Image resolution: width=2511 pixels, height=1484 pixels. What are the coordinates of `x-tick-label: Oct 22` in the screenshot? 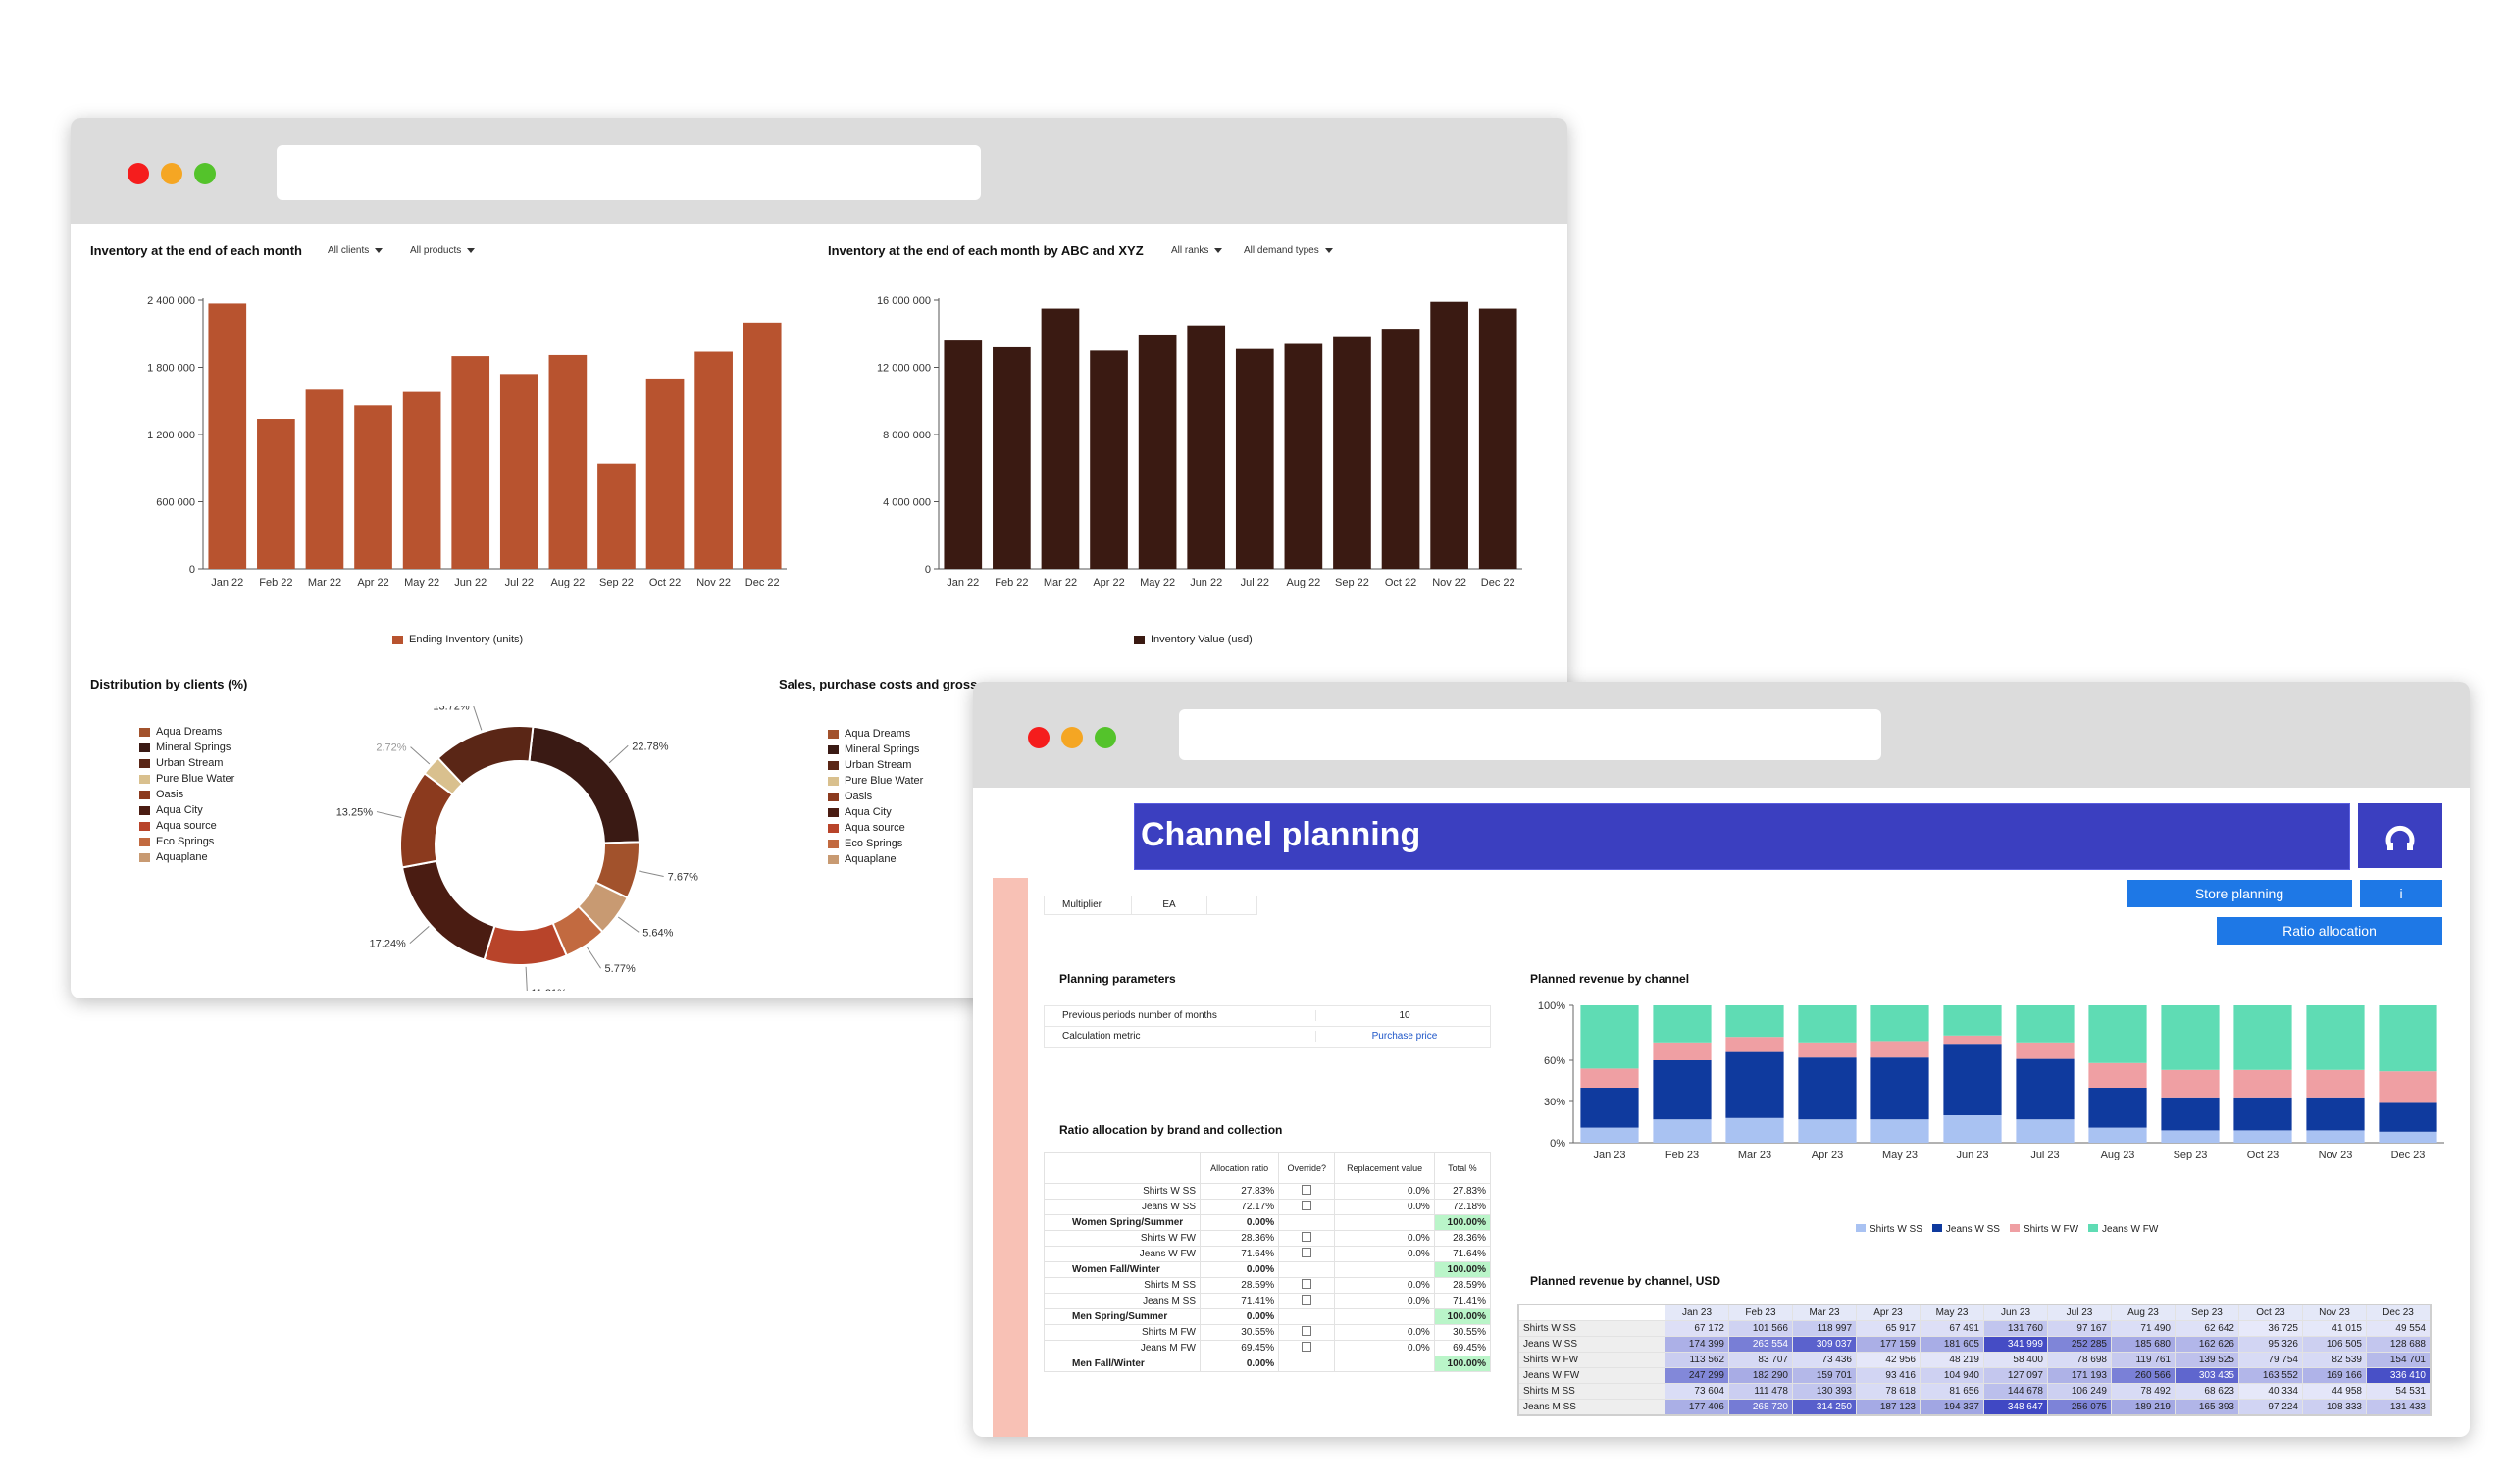 It's located at (1400, 582).